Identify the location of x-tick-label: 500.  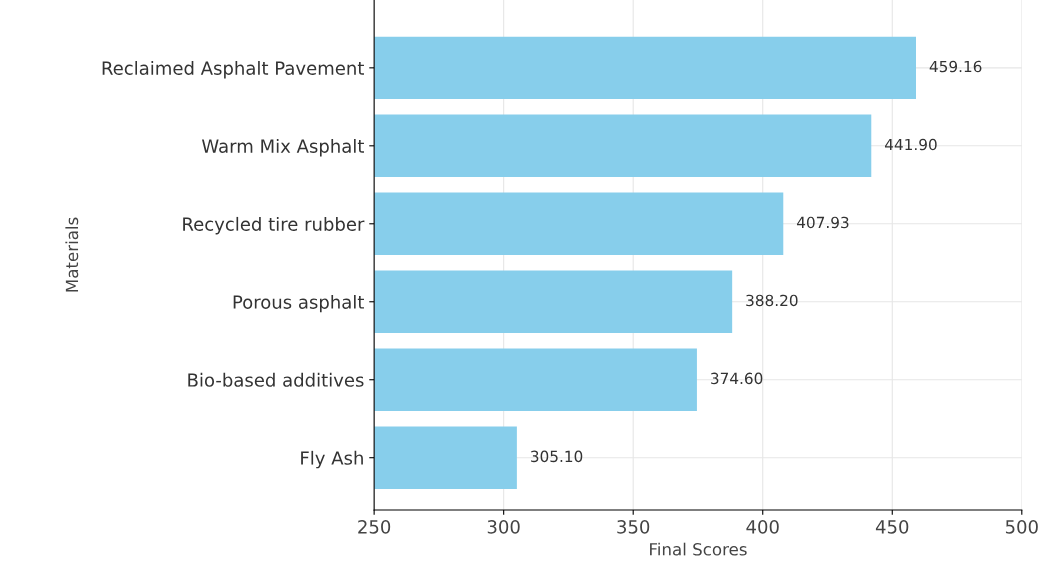
(1021, 526).